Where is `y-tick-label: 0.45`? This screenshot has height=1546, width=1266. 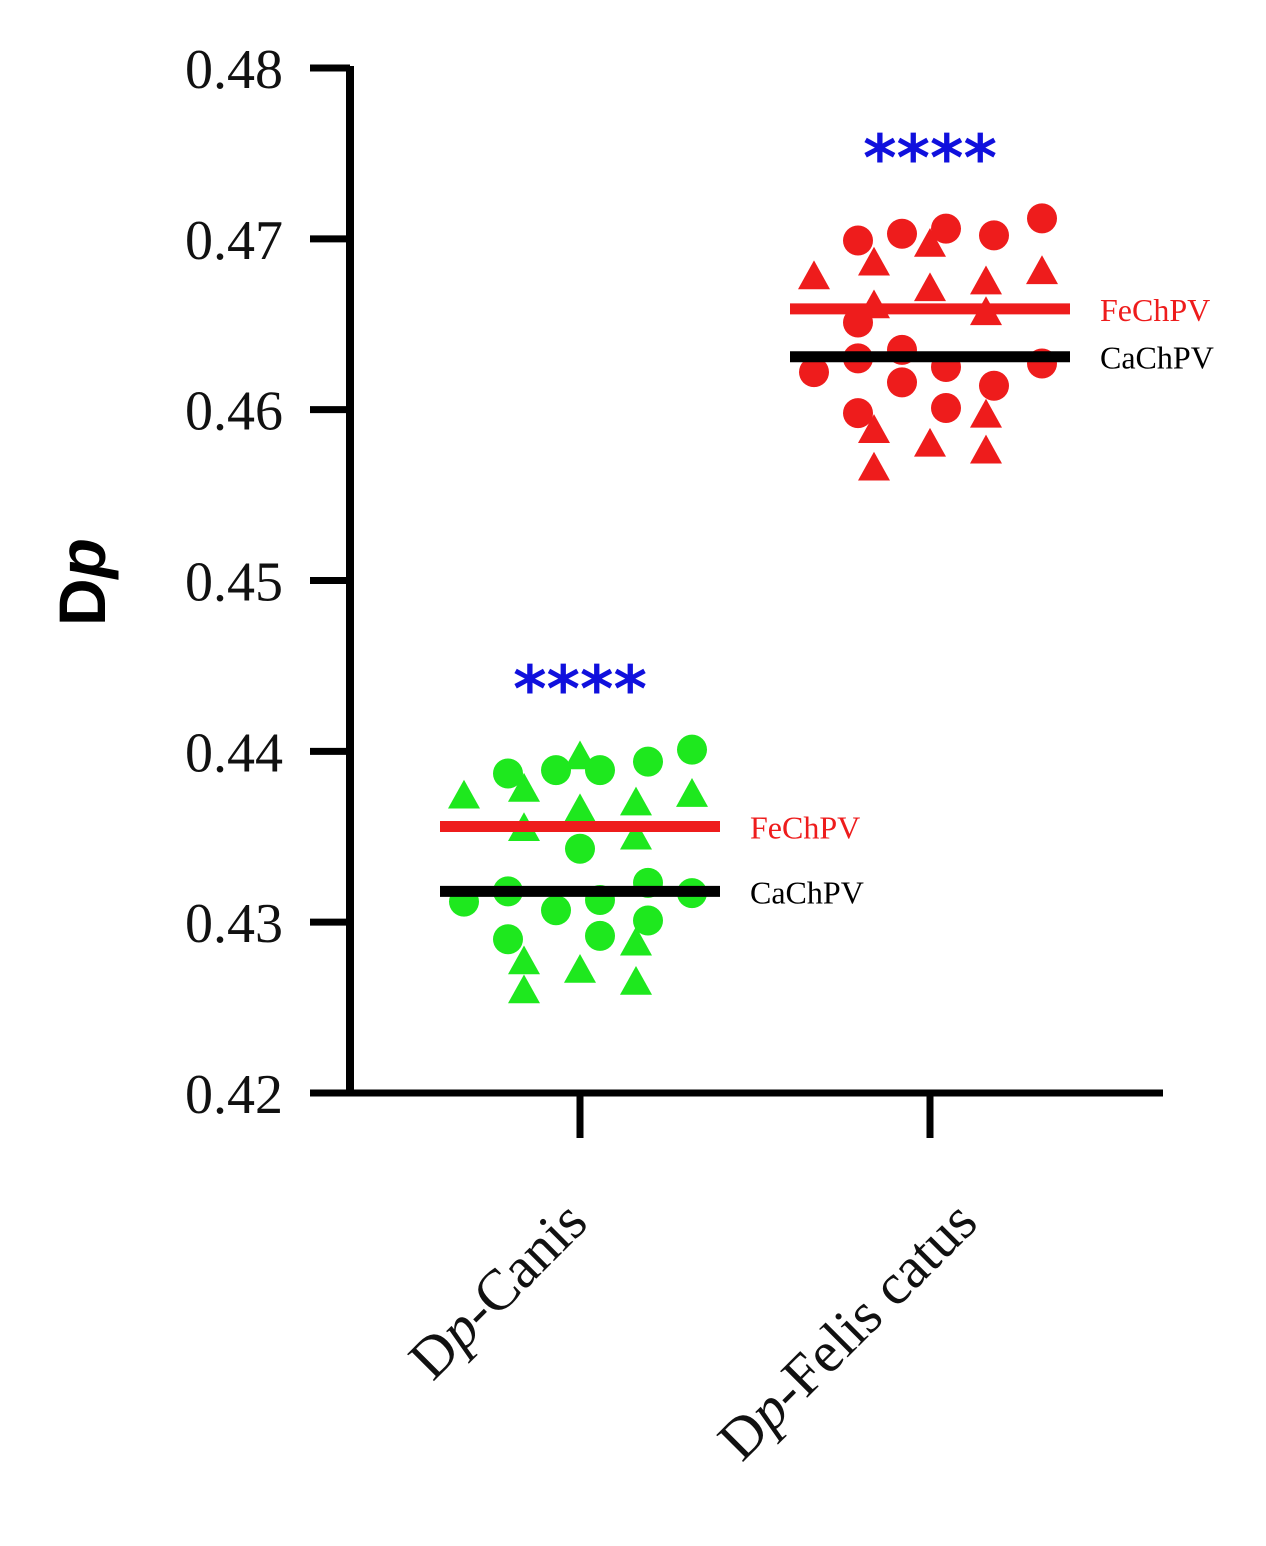 y-tick-label: 0.45 is located at coordinates (234, 583).